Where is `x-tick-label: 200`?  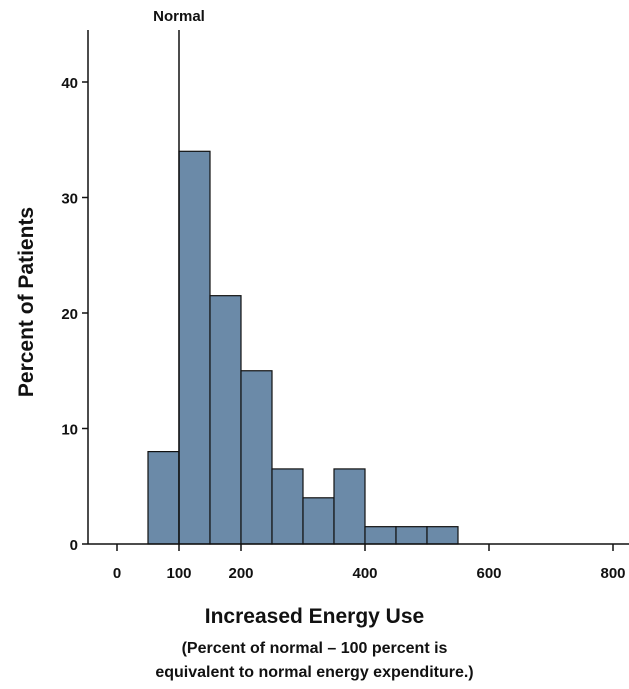 x-tick-label: 200 is located at coordinates (240, 573).